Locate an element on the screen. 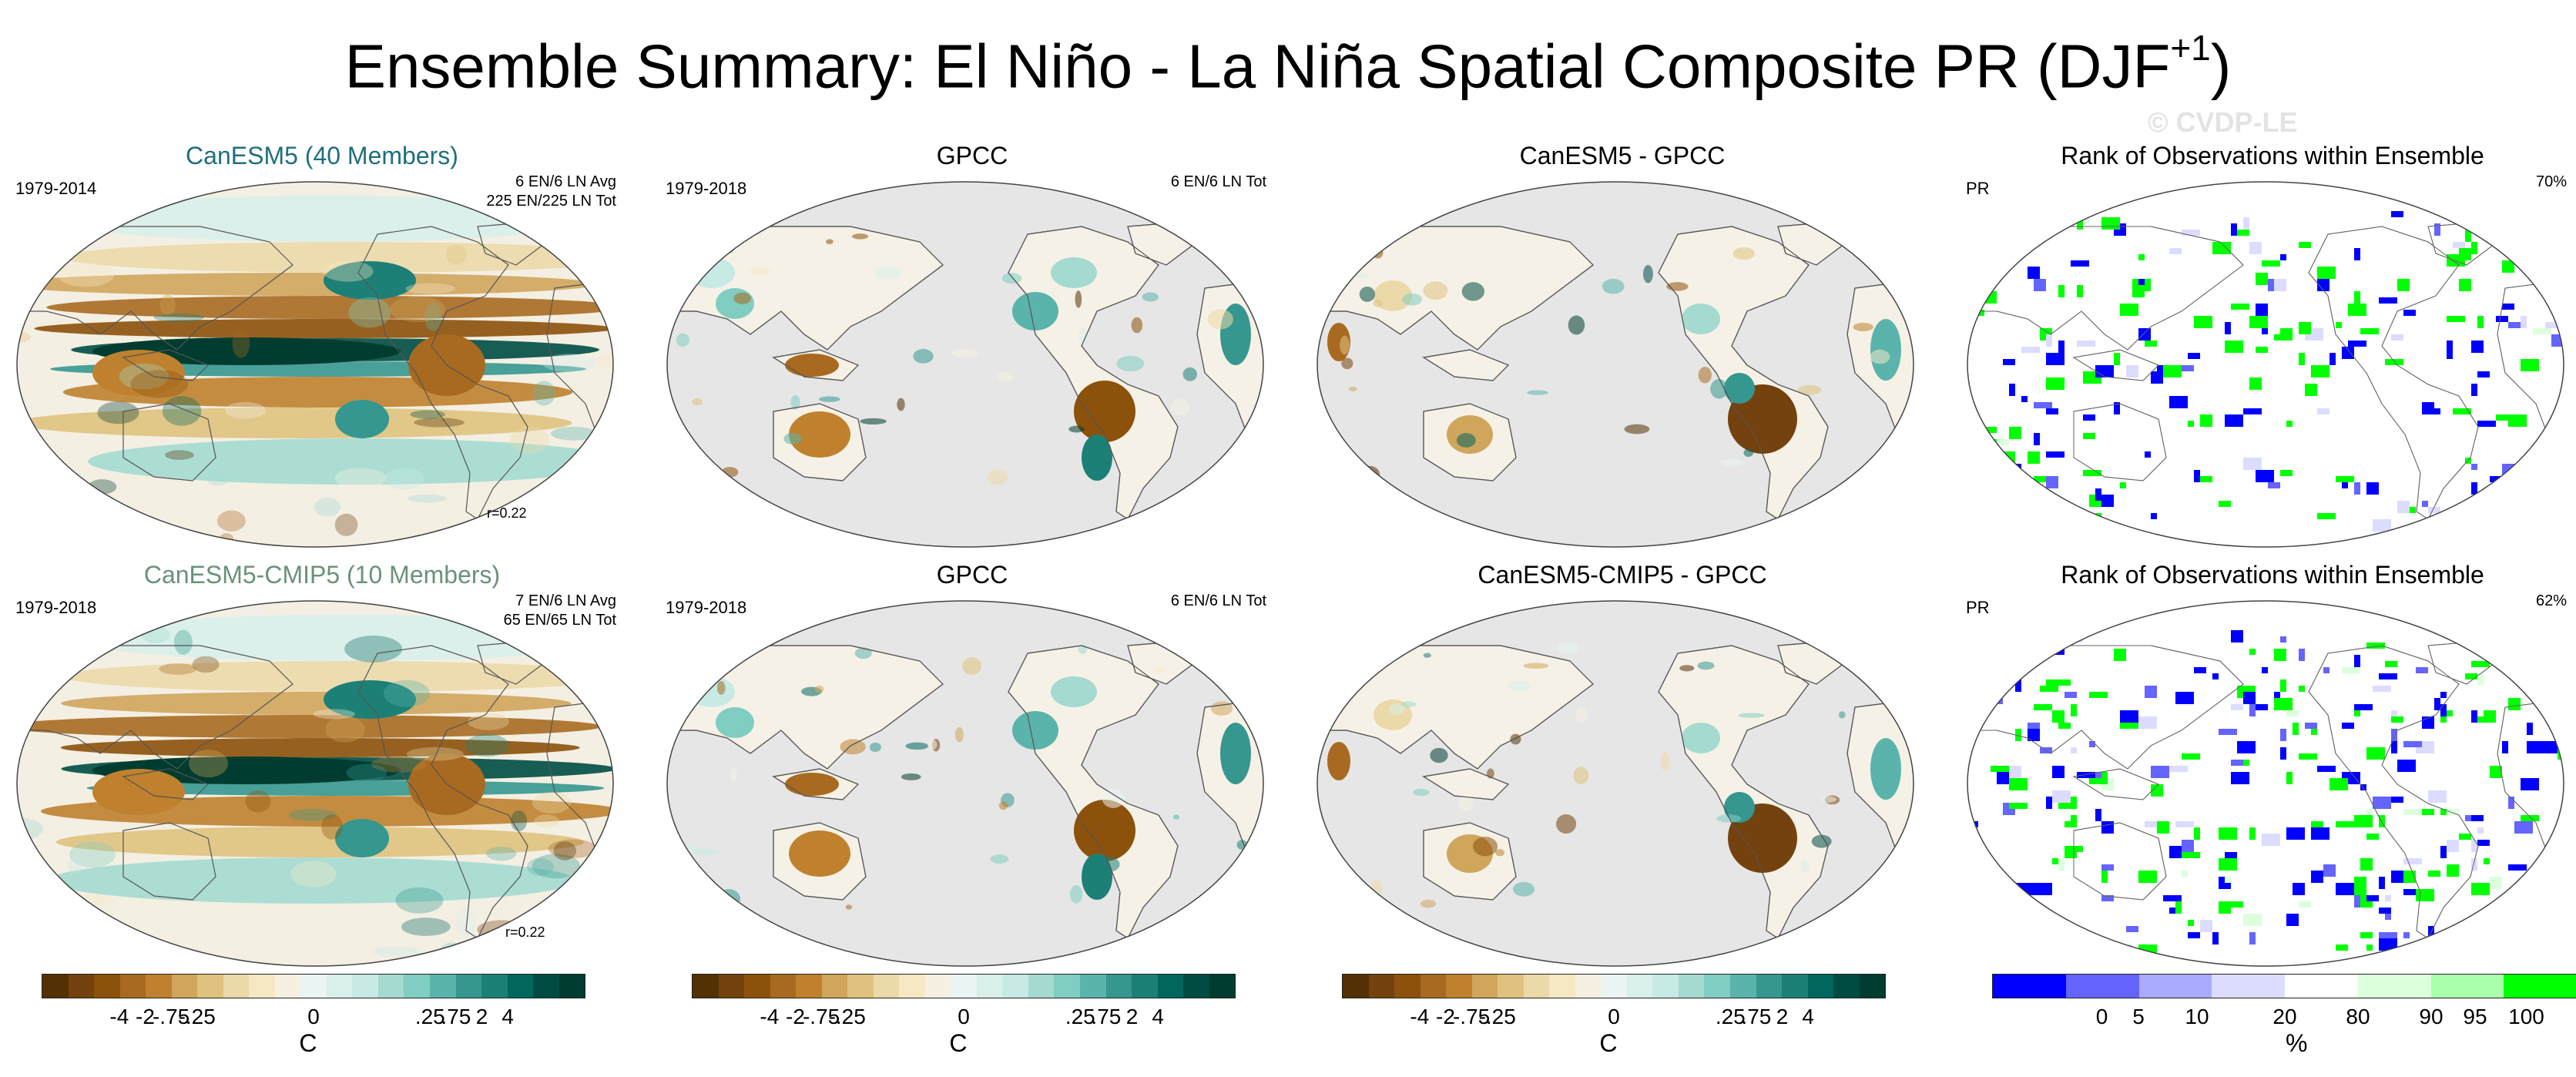 This screenshot has height=1077, width=2576. colorbar-tick-label: 100 is located at coordinates (2526, 1016).